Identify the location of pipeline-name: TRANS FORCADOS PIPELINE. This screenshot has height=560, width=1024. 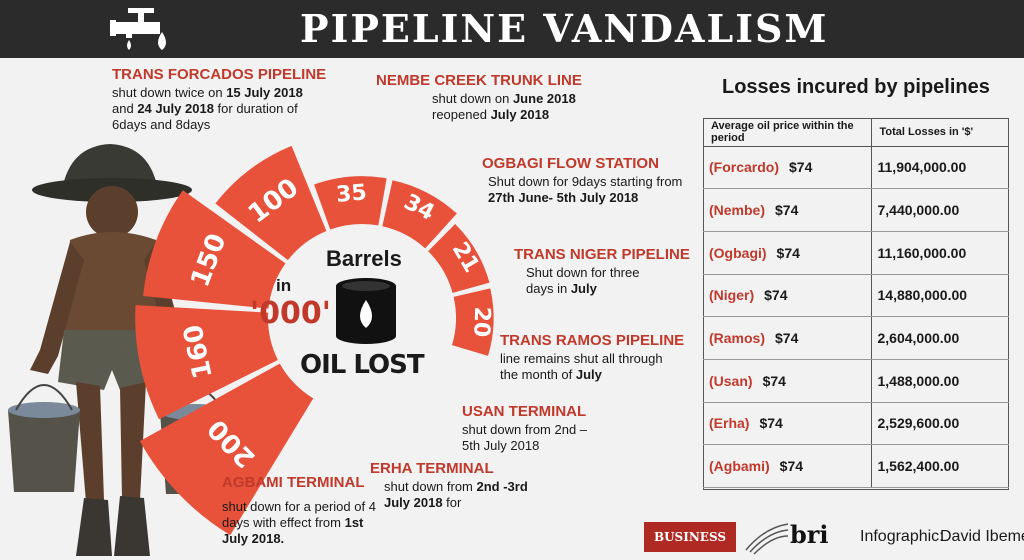
(219, 74).